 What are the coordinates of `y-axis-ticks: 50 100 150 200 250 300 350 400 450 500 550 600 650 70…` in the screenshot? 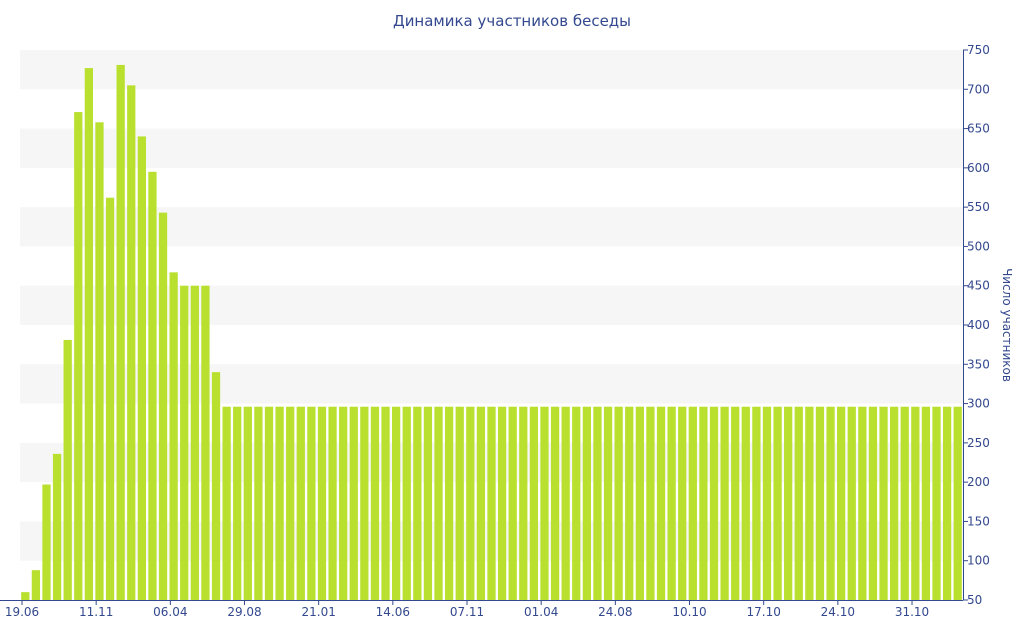 It's located at (976, 325).